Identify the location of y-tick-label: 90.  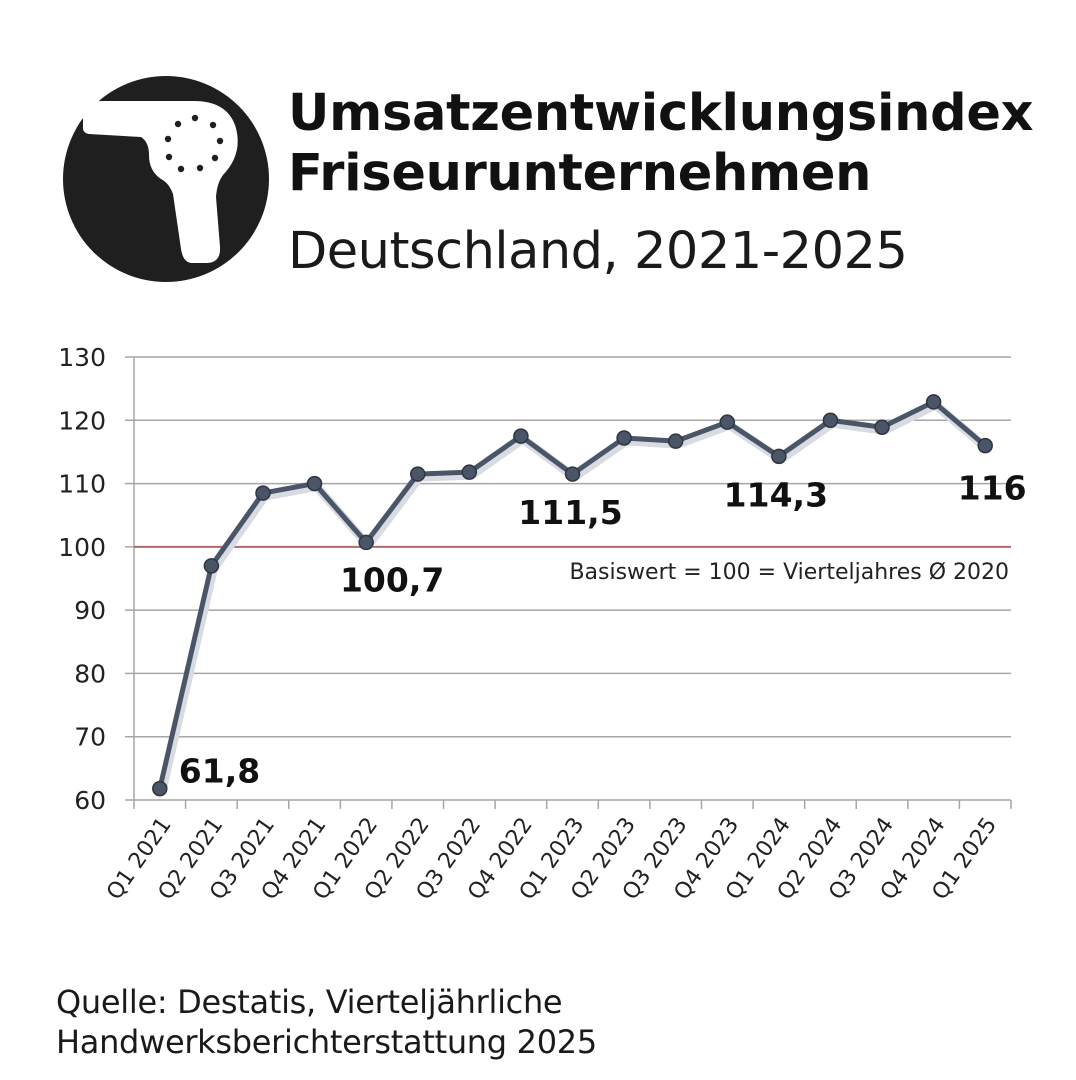
(90, 610).